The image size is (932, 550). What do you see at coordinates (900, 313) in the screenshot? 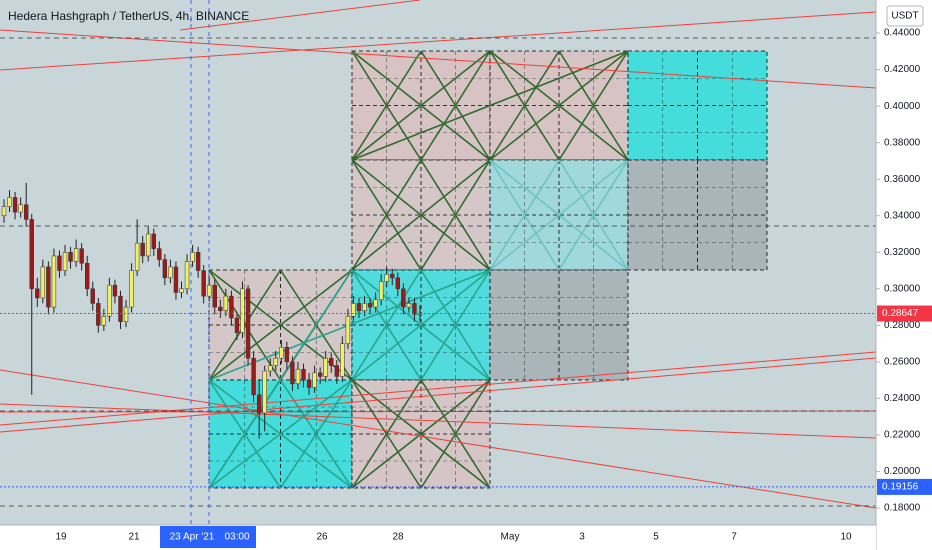
I see `price-label: 0.28647` at bounding box center [900, 313].